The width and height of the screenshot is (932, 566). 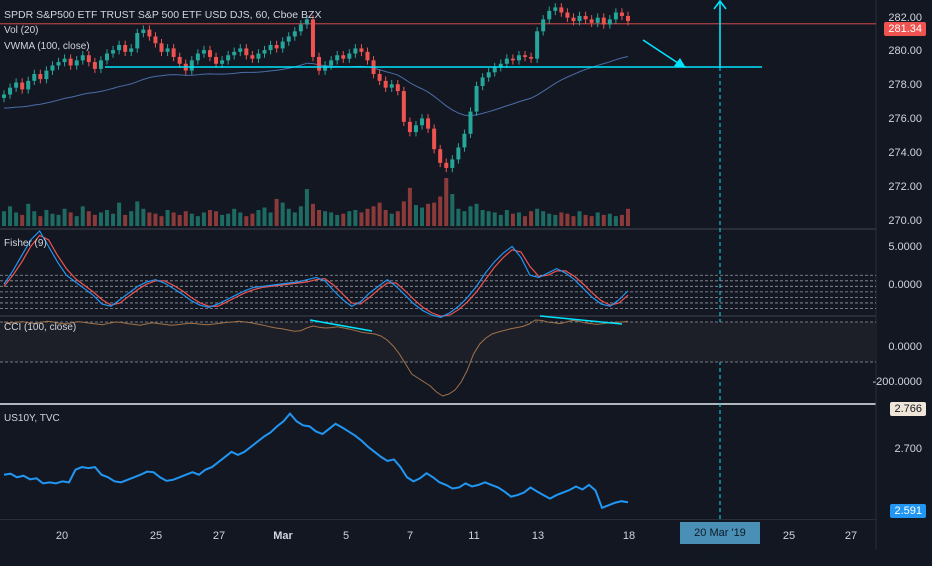 What do you see at coordinates (905, 247) in the screenshot?
I see `fisher-tick: 5.0000` at bounding box center [905, 247].